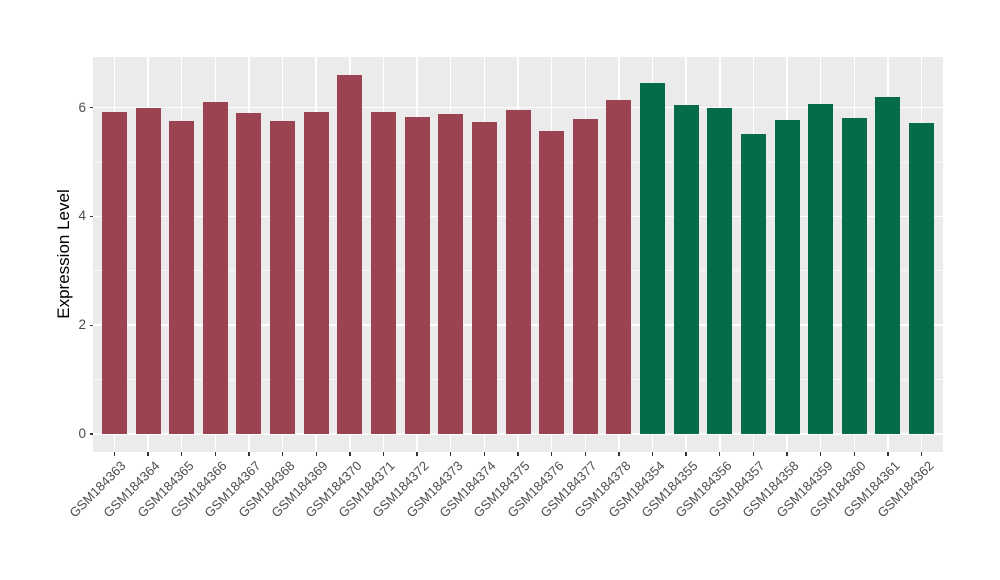 This screenshot has height=580, width=1000. I want to click on bar-GSM184365, so click(182, 277).